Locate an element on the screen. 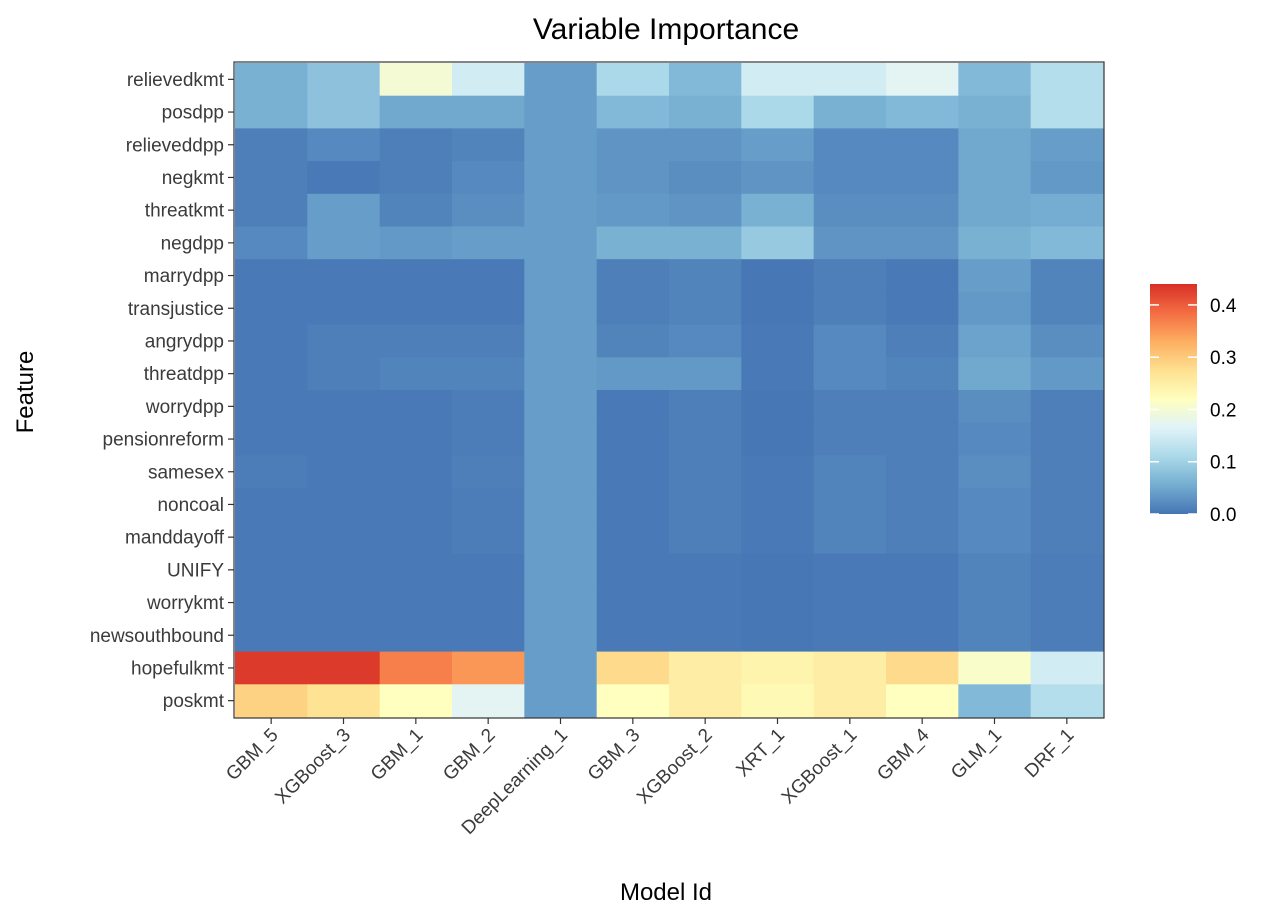 The image size is (1272, 922). legend-tick-label-0.1: 0.1 is located at coordinates (1223, 463).